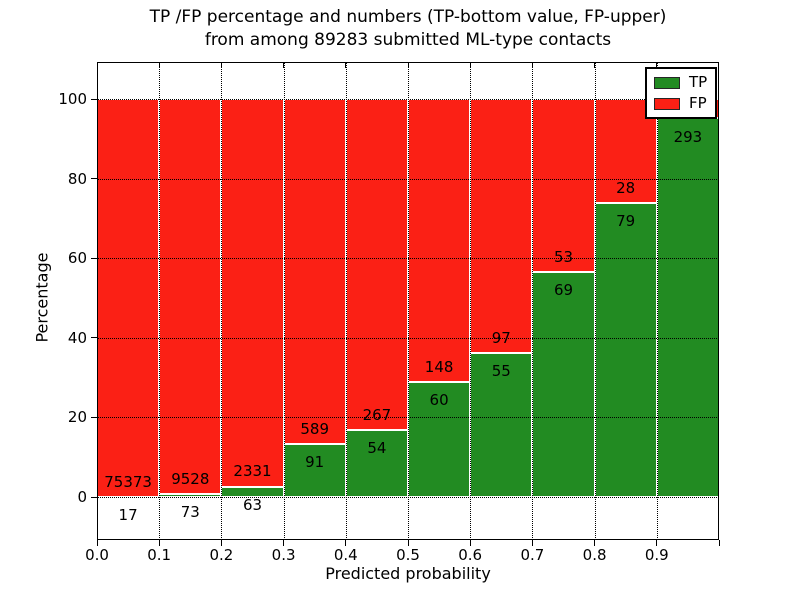 The height and width of the screenshot is (600, 800). I want to click on x-tick-label: 0.3, so click(283, 555).